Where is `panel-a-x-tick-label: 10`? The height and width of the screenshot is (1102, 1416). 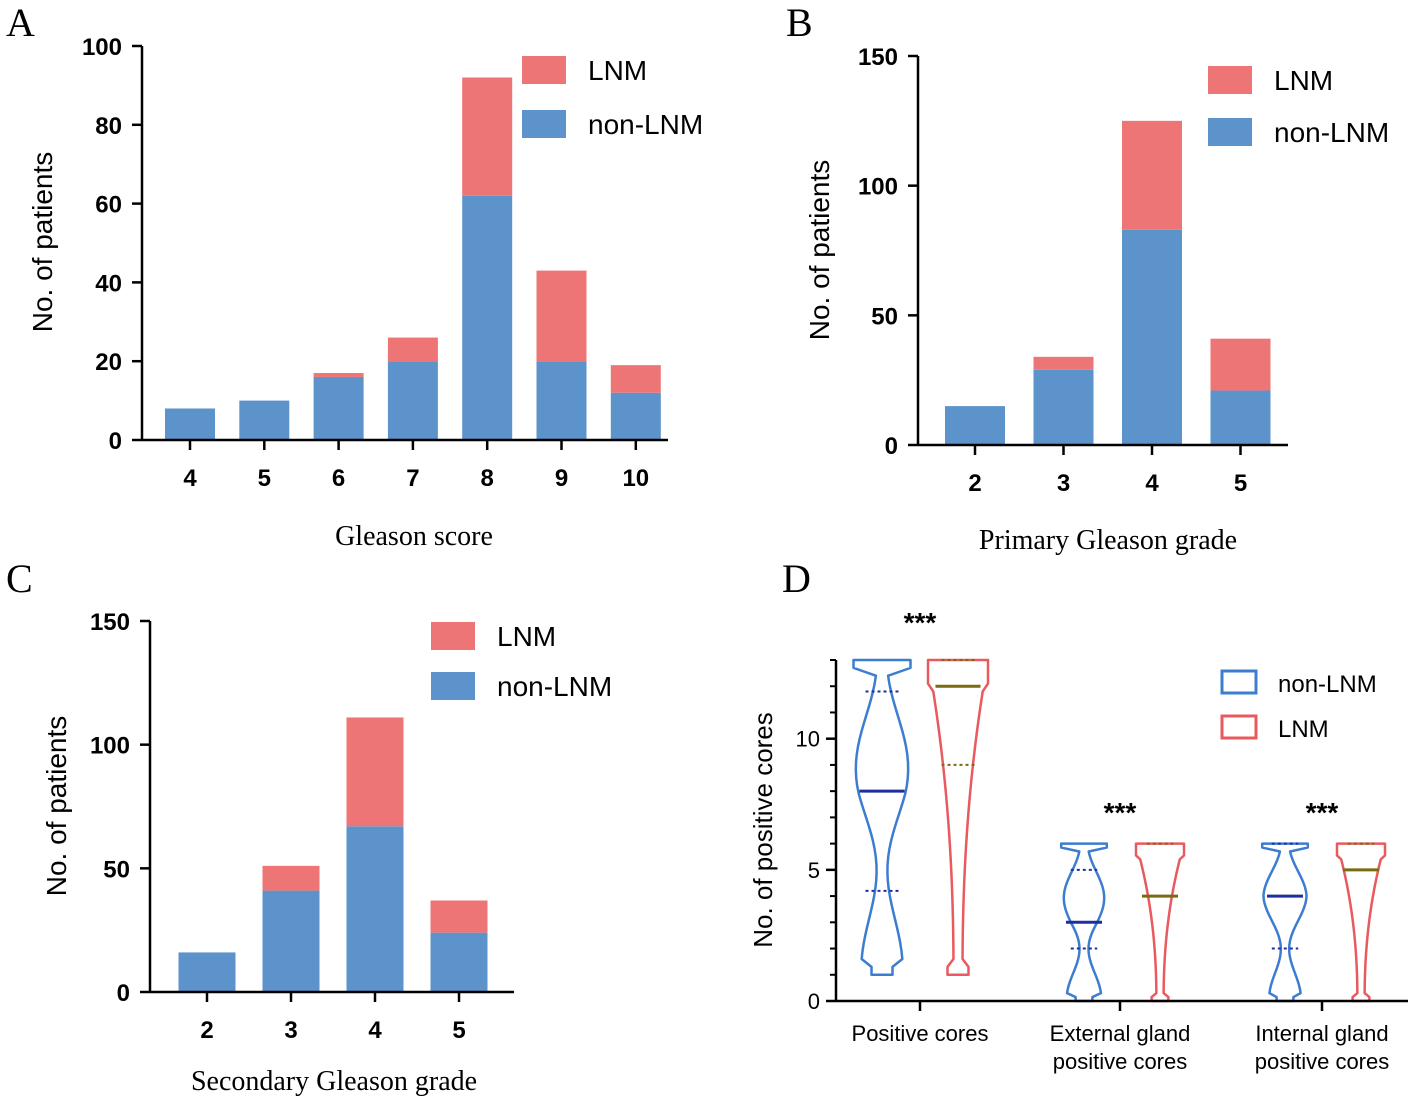
panel-a-x-tick-label: 10 is located at coordinates (635, 478).